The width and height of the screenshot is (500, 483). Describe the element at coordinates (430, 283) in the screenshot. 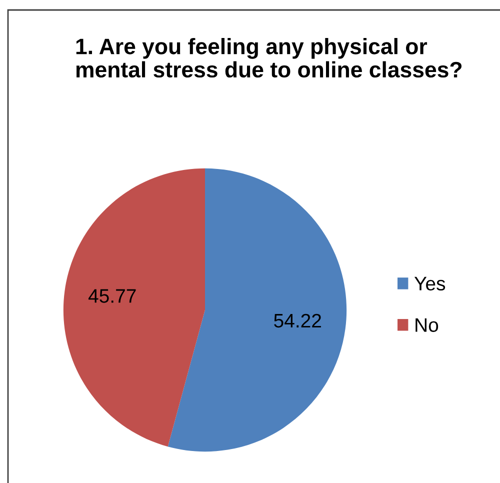

I see `legend-label: Yes` at that location.